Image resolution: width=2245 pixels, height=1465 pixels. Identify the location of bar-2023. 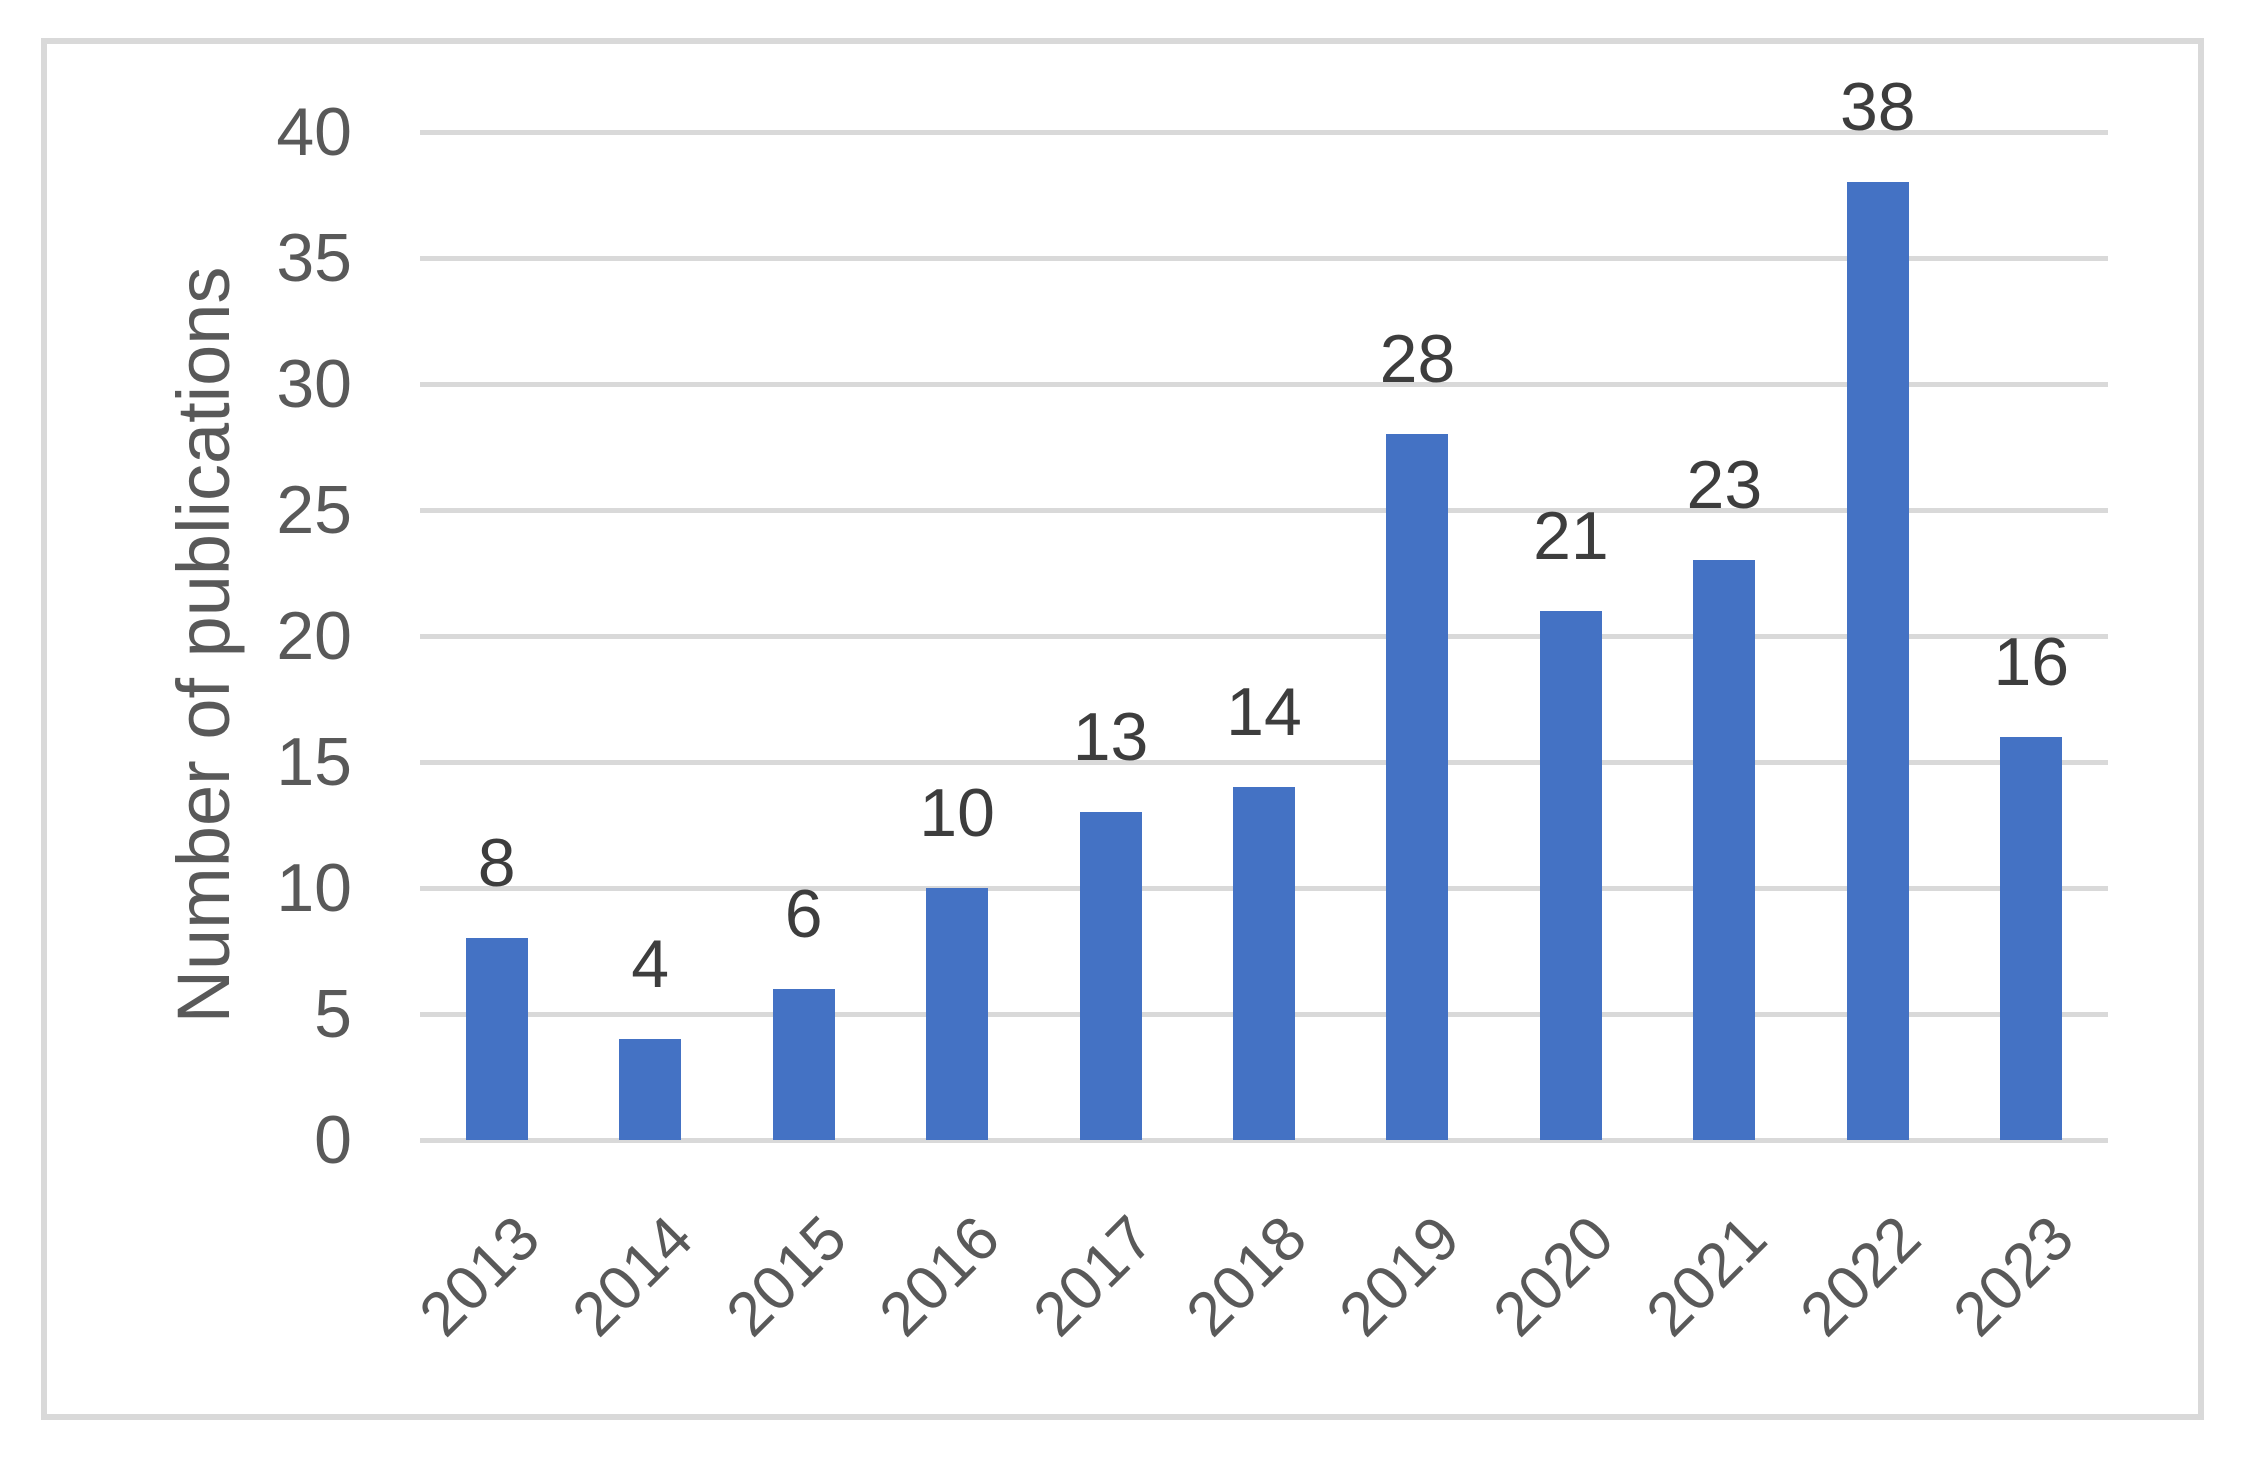
(2031, 938).